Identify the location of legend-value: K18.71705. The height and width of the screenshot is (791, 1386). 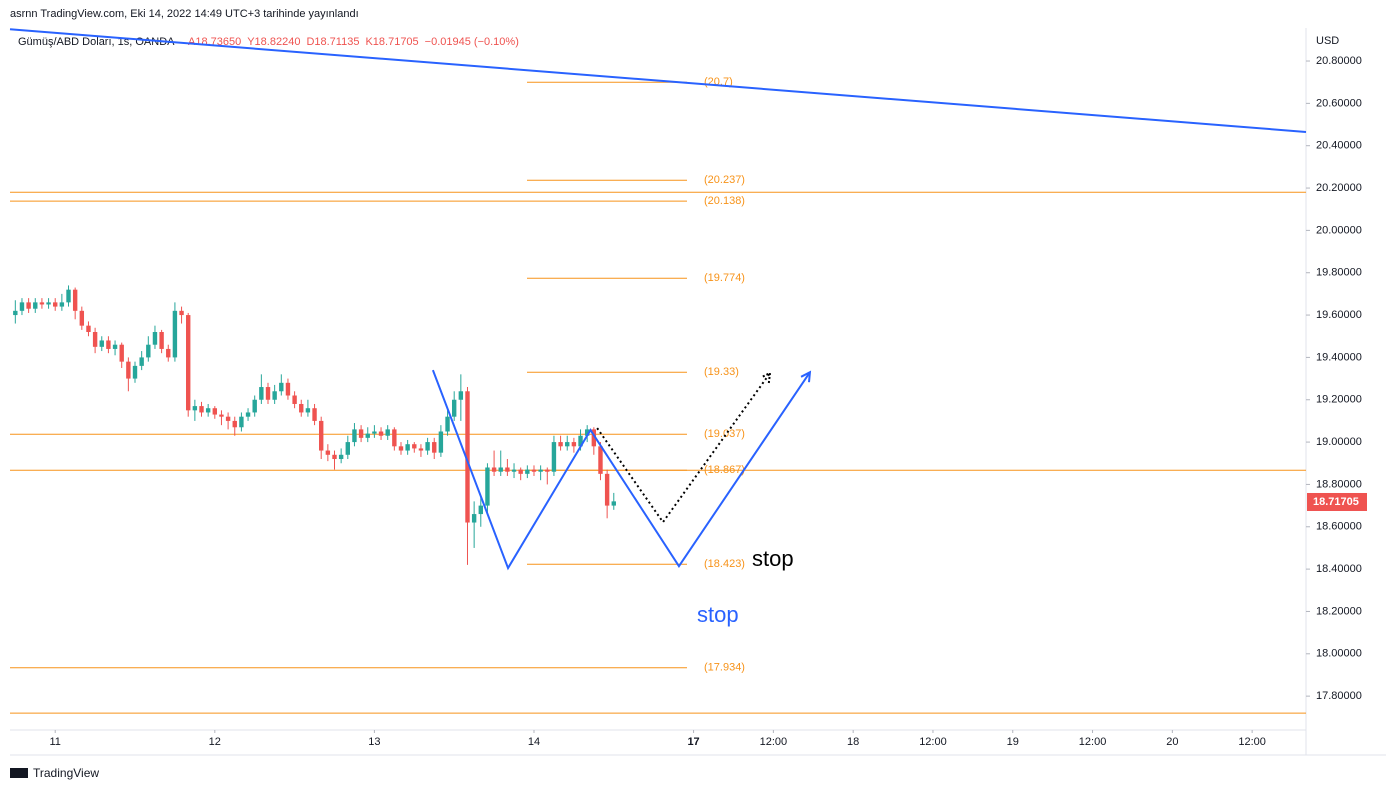
(391, 42).